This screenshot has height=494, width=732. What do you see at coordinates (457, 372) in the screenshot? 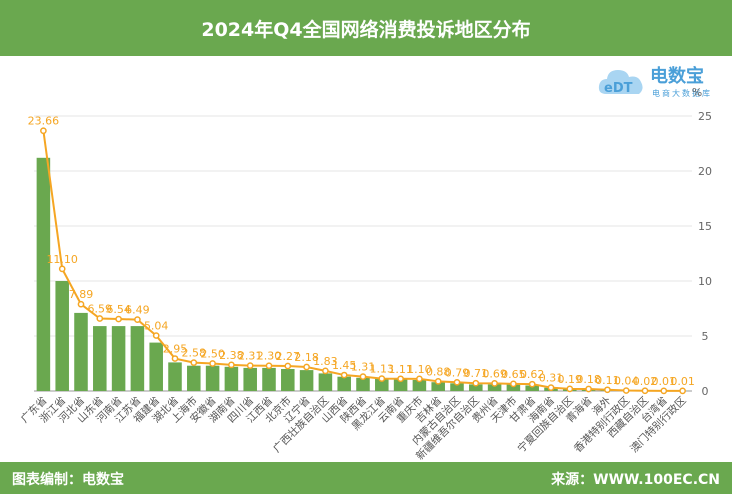
I see `data-label: 0.79` at bounding box center [457, 372].